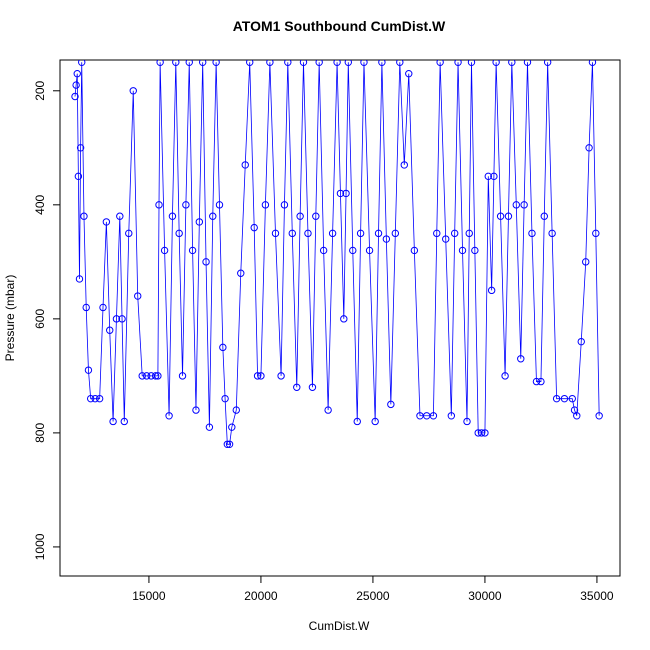 The image size is (650, 650). What do you see at coordinates (40, 319) in the screenshot?
I see `y-tick-label: 600` at bounding box center [40, 319].